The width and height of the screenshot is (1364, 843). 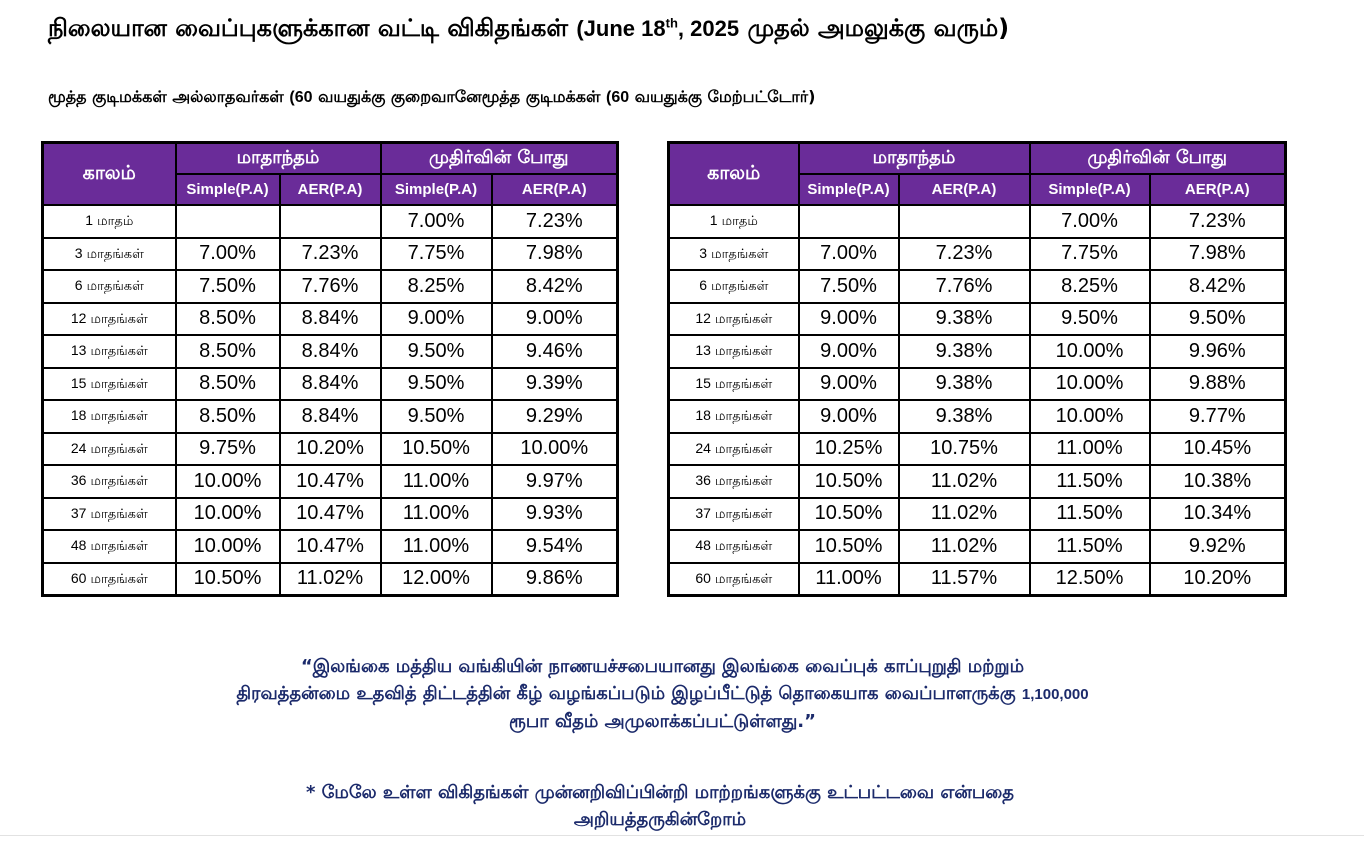 What do you see at coordinates (436, 546) in the screenshot?
I see `maturity-simple-rate: 11.00%` at bounding box center [436, 546].